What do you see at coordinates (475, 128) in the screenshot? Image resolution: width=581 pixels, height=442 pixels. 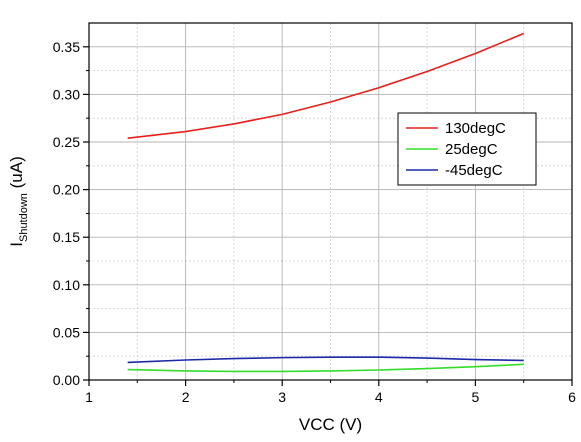 I see `legend-label: 130degC` at bounding box center [475, 128].